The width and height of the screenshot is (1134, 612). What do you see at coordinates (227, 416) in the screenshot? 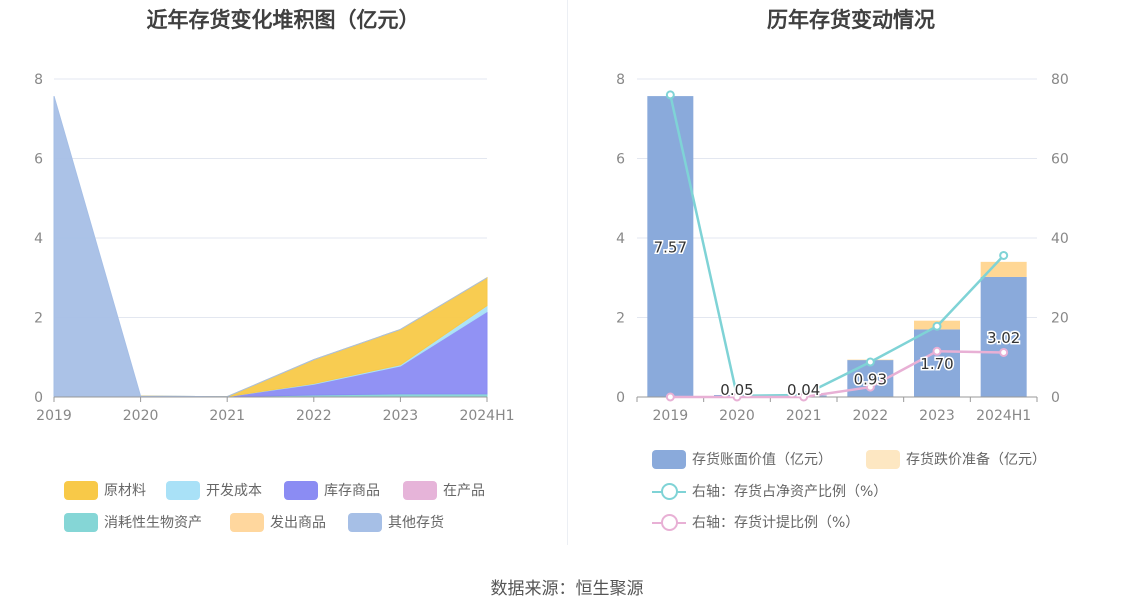
I see `left-x-tick-label: 2021` at bounding box center [227, 416].